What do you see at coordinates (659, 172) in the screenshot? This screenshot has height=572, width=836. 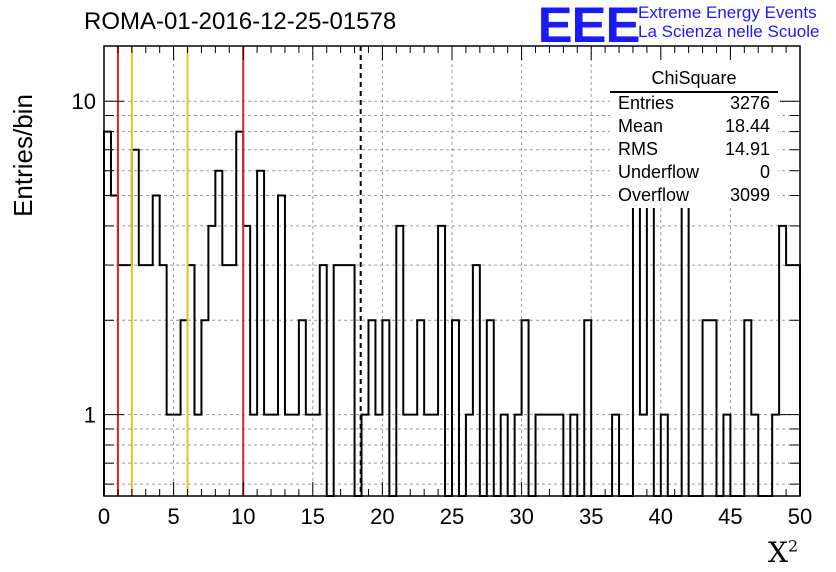 I see `stats-key: Underflow` at bounding box center [659, 172].